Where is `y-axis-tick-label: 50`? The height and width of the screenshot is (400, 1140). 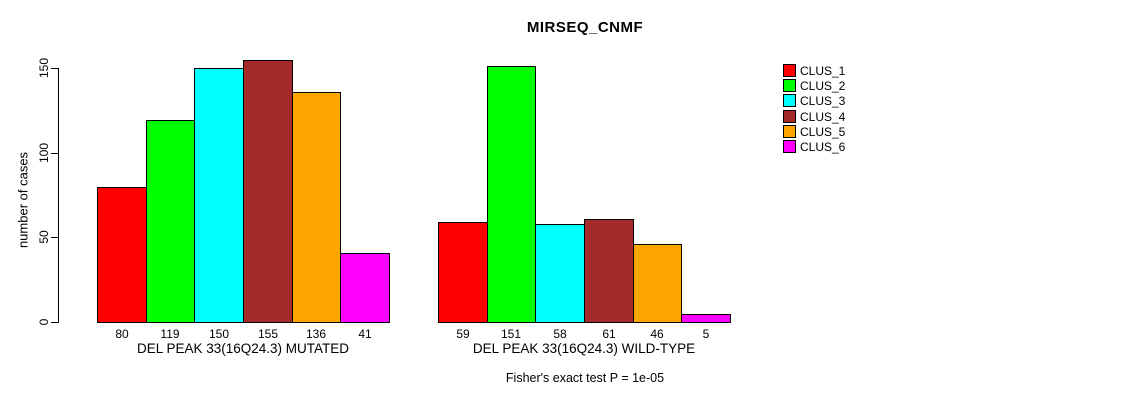 y-axis-tick-label: 50 is located at coordinates (44, 237).